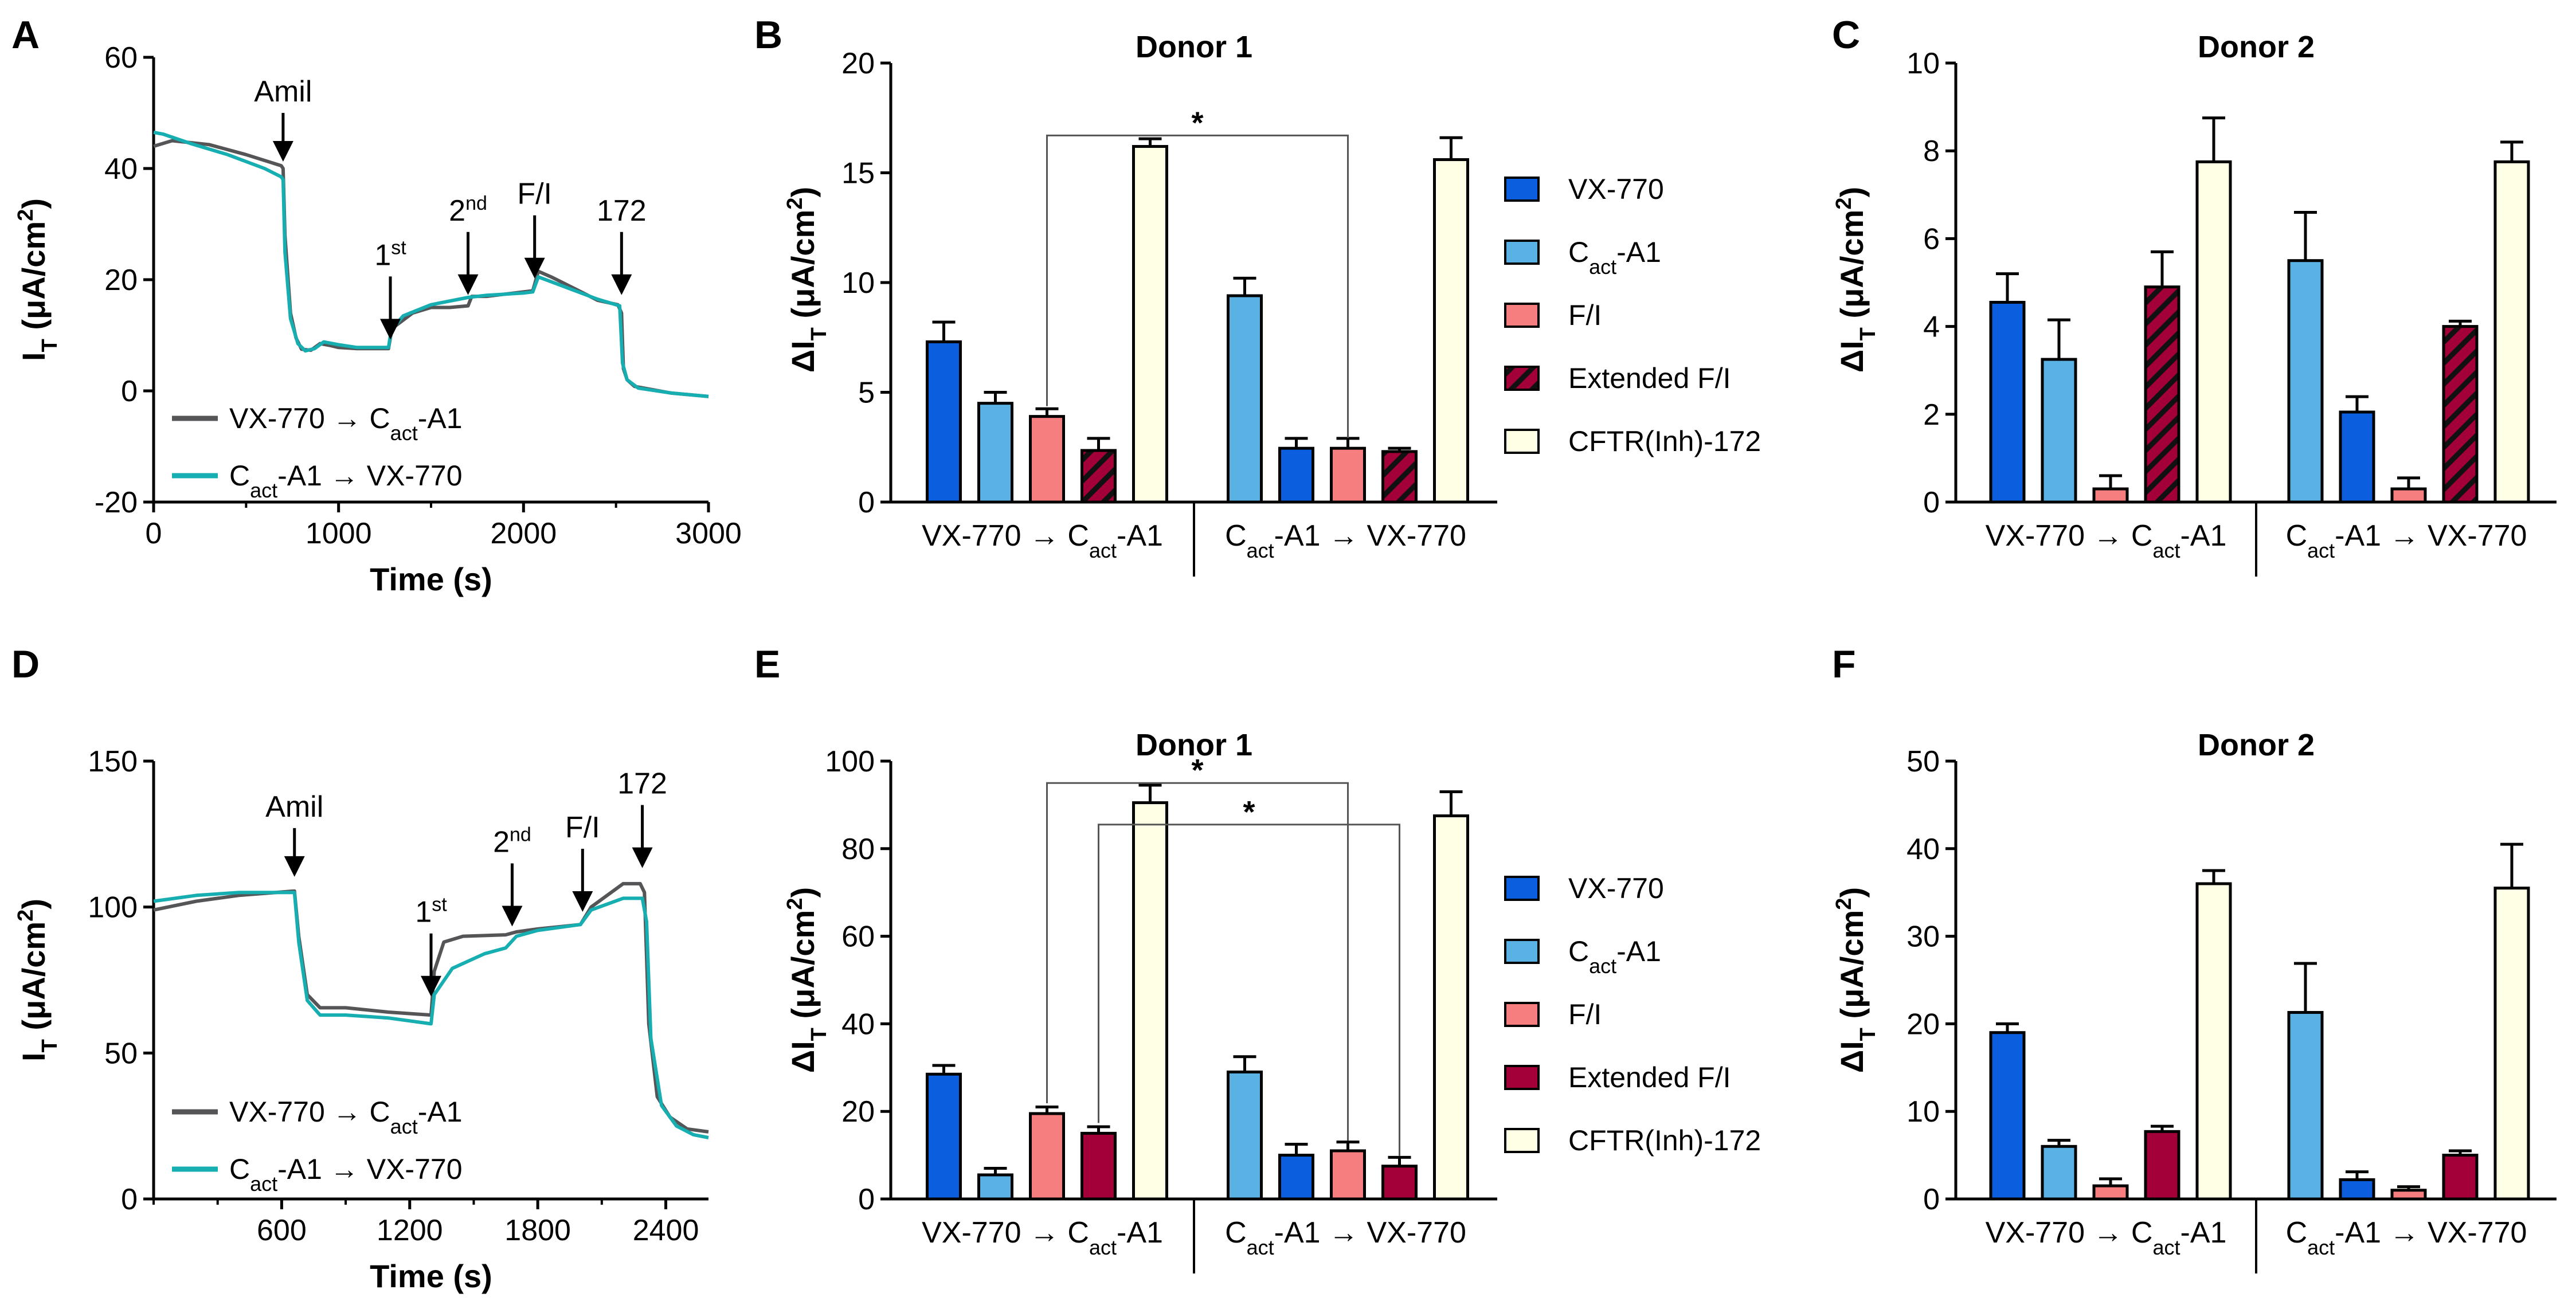 The image size is (2576, 1309). Describe the element at coordinates (850, 761) in the screenshot. I see `y-tick-label: 100` at that location.